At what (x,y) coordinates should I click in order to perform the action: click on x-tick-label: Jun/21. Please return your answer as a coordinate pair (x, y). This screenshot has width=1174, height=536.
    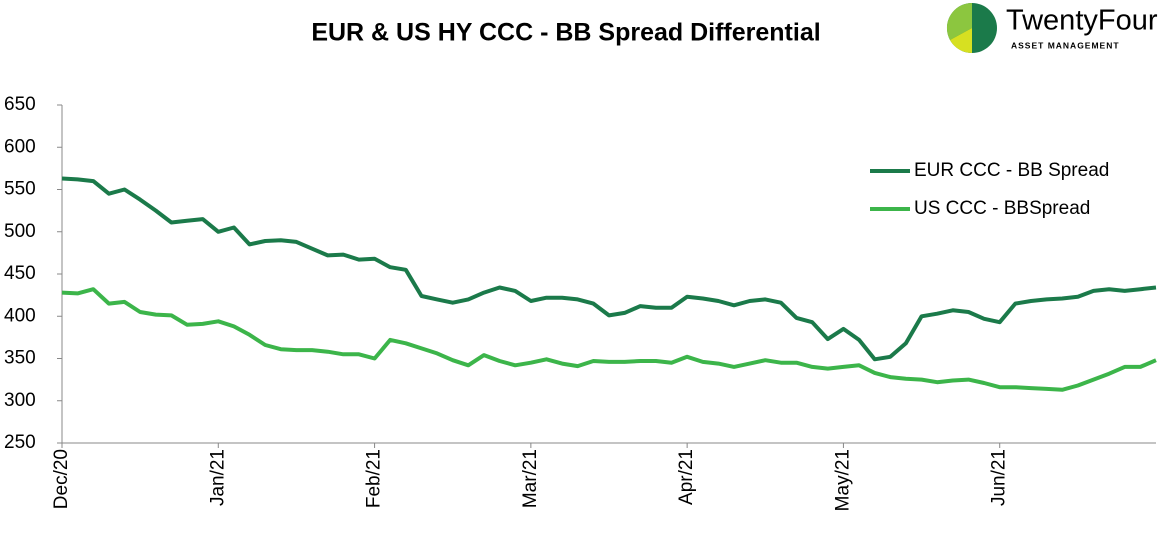
    Looking at the image, I should click on (999, 477).